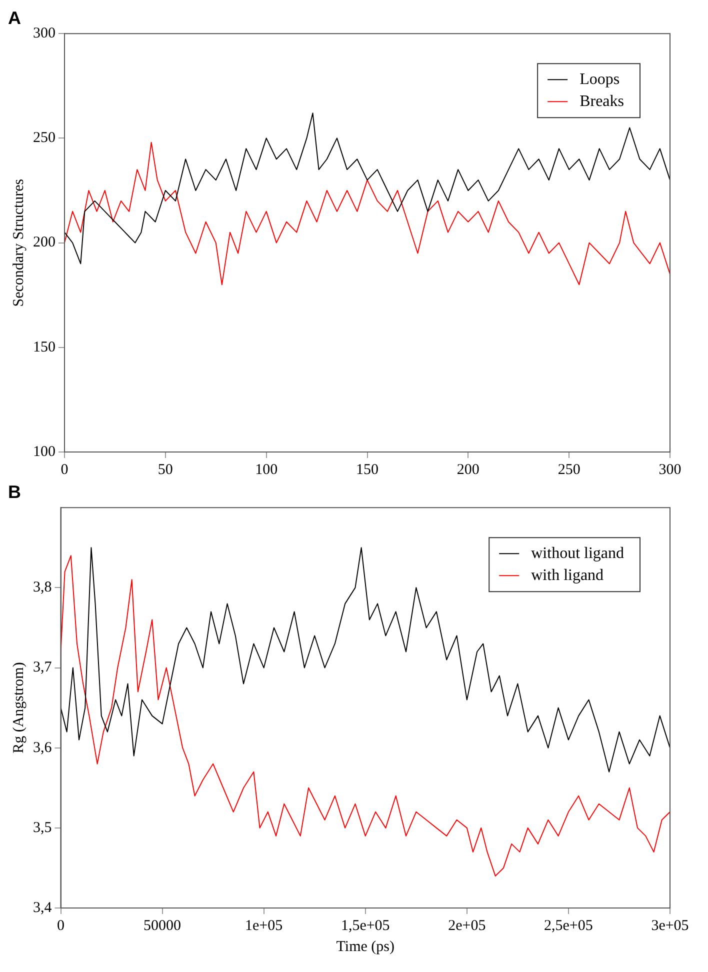 Image resolution: width=708 pixels, height=972 pixels. I want to click on x-tick-label: 1,5e+05, so click(365, 926).